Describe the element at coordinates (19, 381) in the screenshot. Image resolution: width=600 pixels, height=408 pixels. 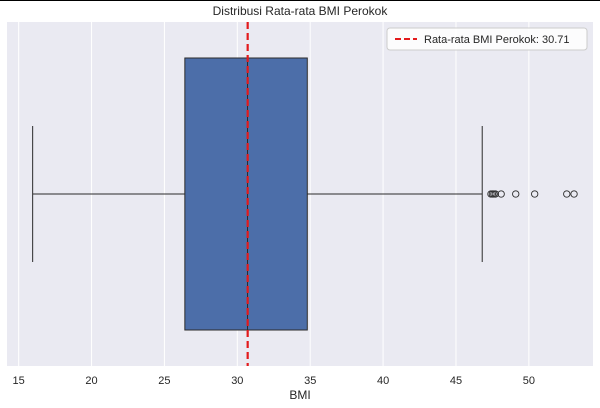
I see `x-tick-label: 15` at that location.